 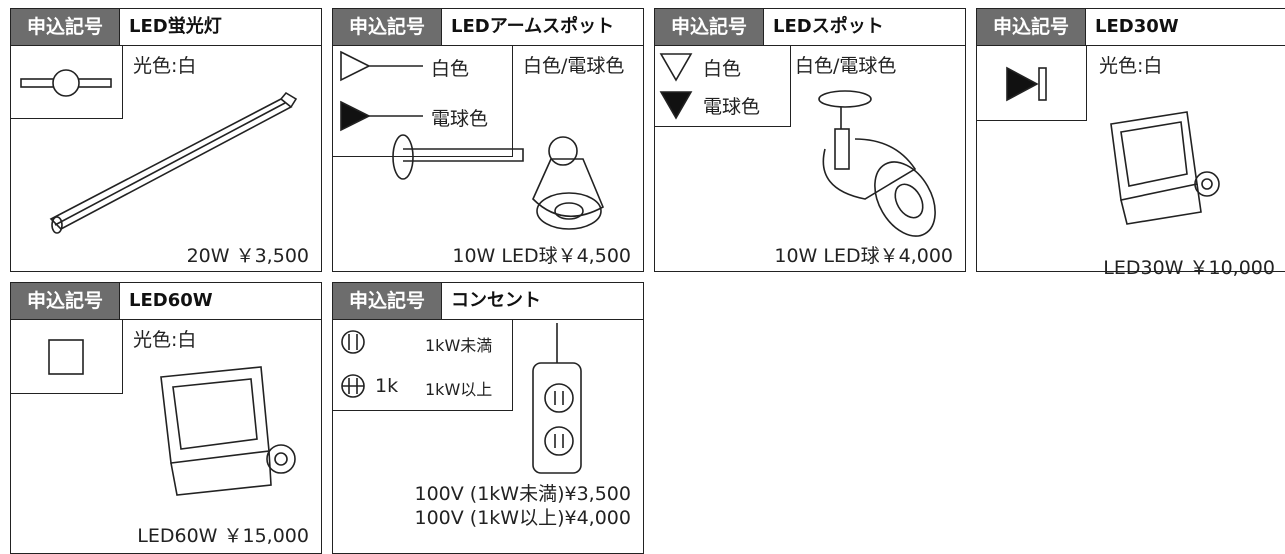 I want to click on legend-label: 1kW以上, so click(x=459, y=389).